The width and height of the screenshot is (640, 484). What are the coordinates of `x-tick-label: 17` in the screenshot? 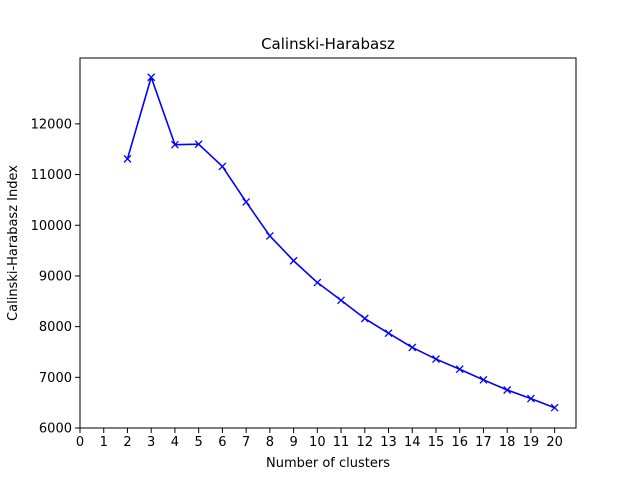 It's located at (483, 442).